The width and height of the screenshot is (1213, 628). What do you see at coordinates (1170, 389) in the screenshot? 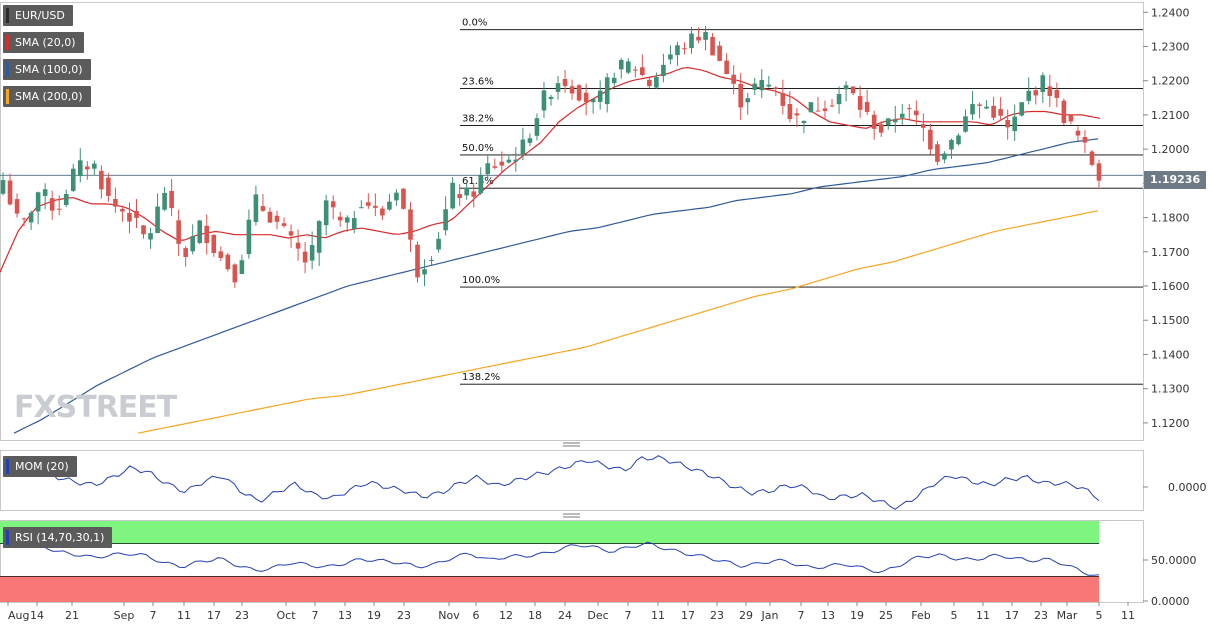
I see `price-axis-label: 1.1300` at bounding box center [1170, 389].